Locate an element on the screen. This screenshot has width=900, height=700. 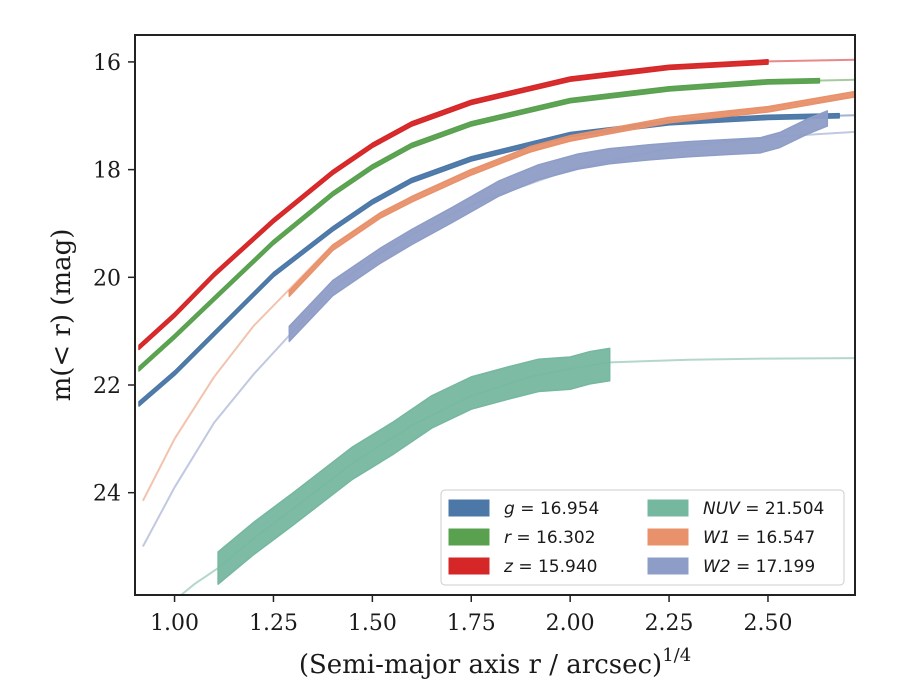
x-axis-label: (Semi-major axis r / arcsec)1/4 is located at coordinates (495, 662).